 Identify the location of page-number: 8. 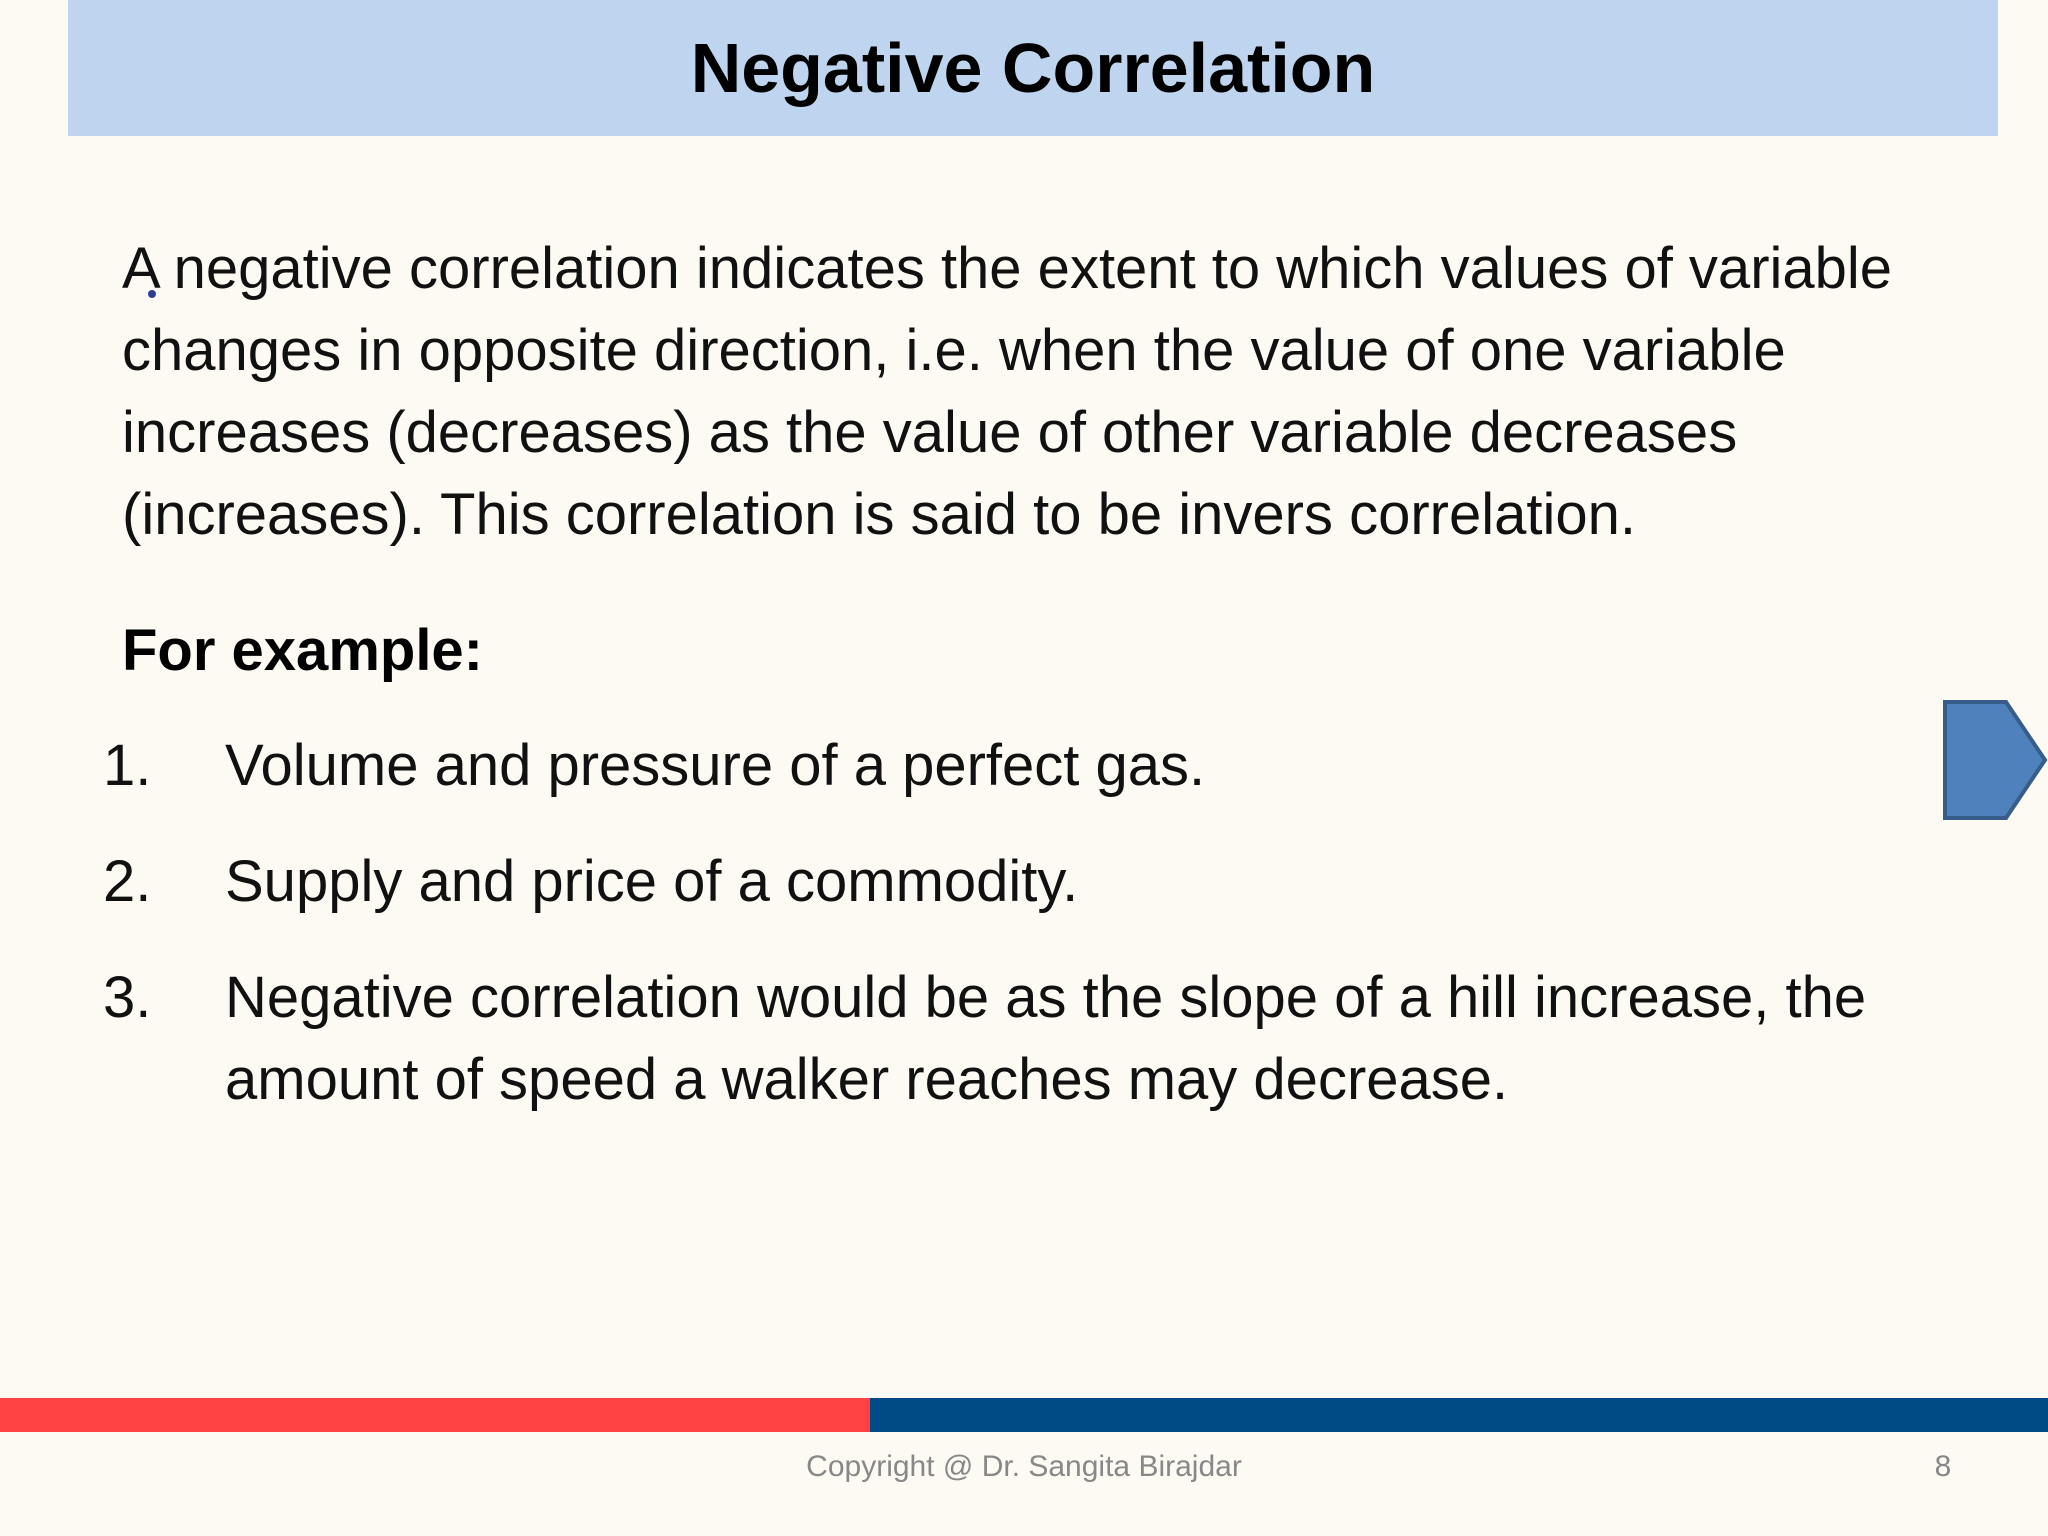
(1943, 1466).